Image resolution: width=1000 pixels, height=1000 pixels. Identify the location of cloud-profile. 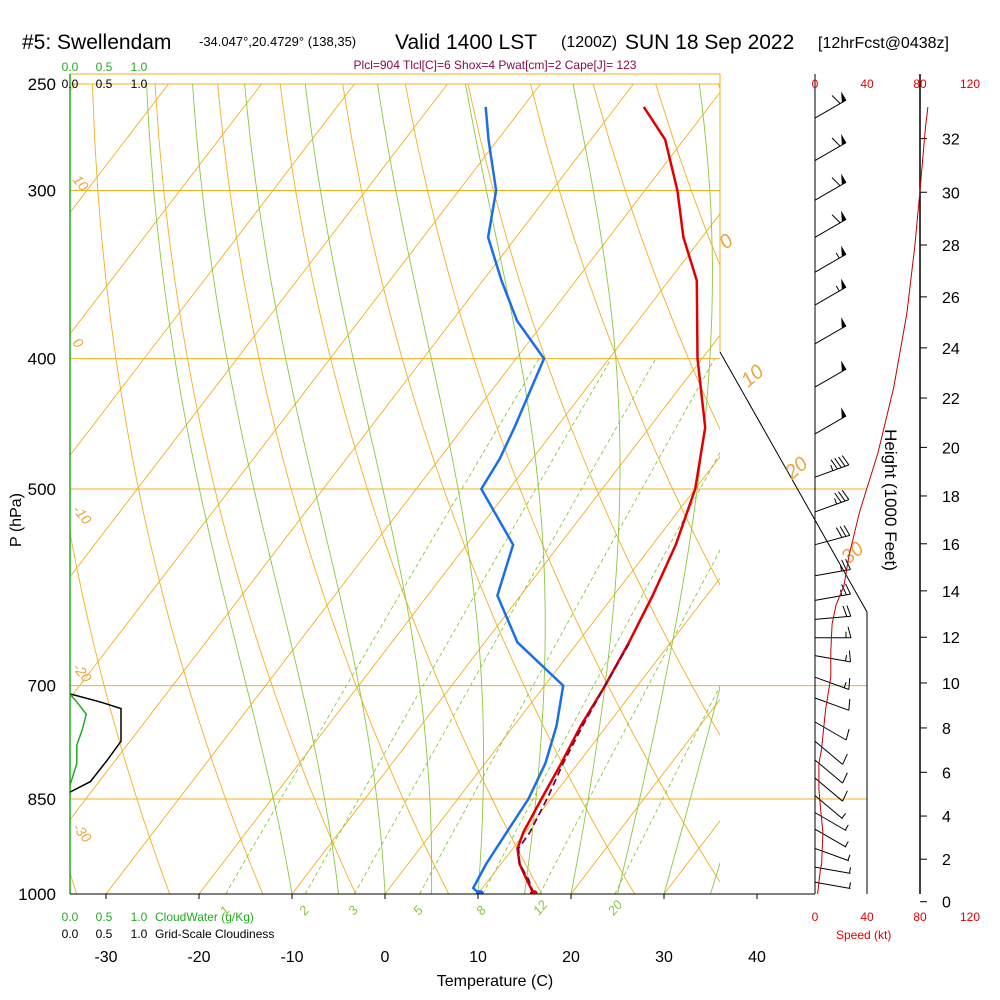
(95, 743).